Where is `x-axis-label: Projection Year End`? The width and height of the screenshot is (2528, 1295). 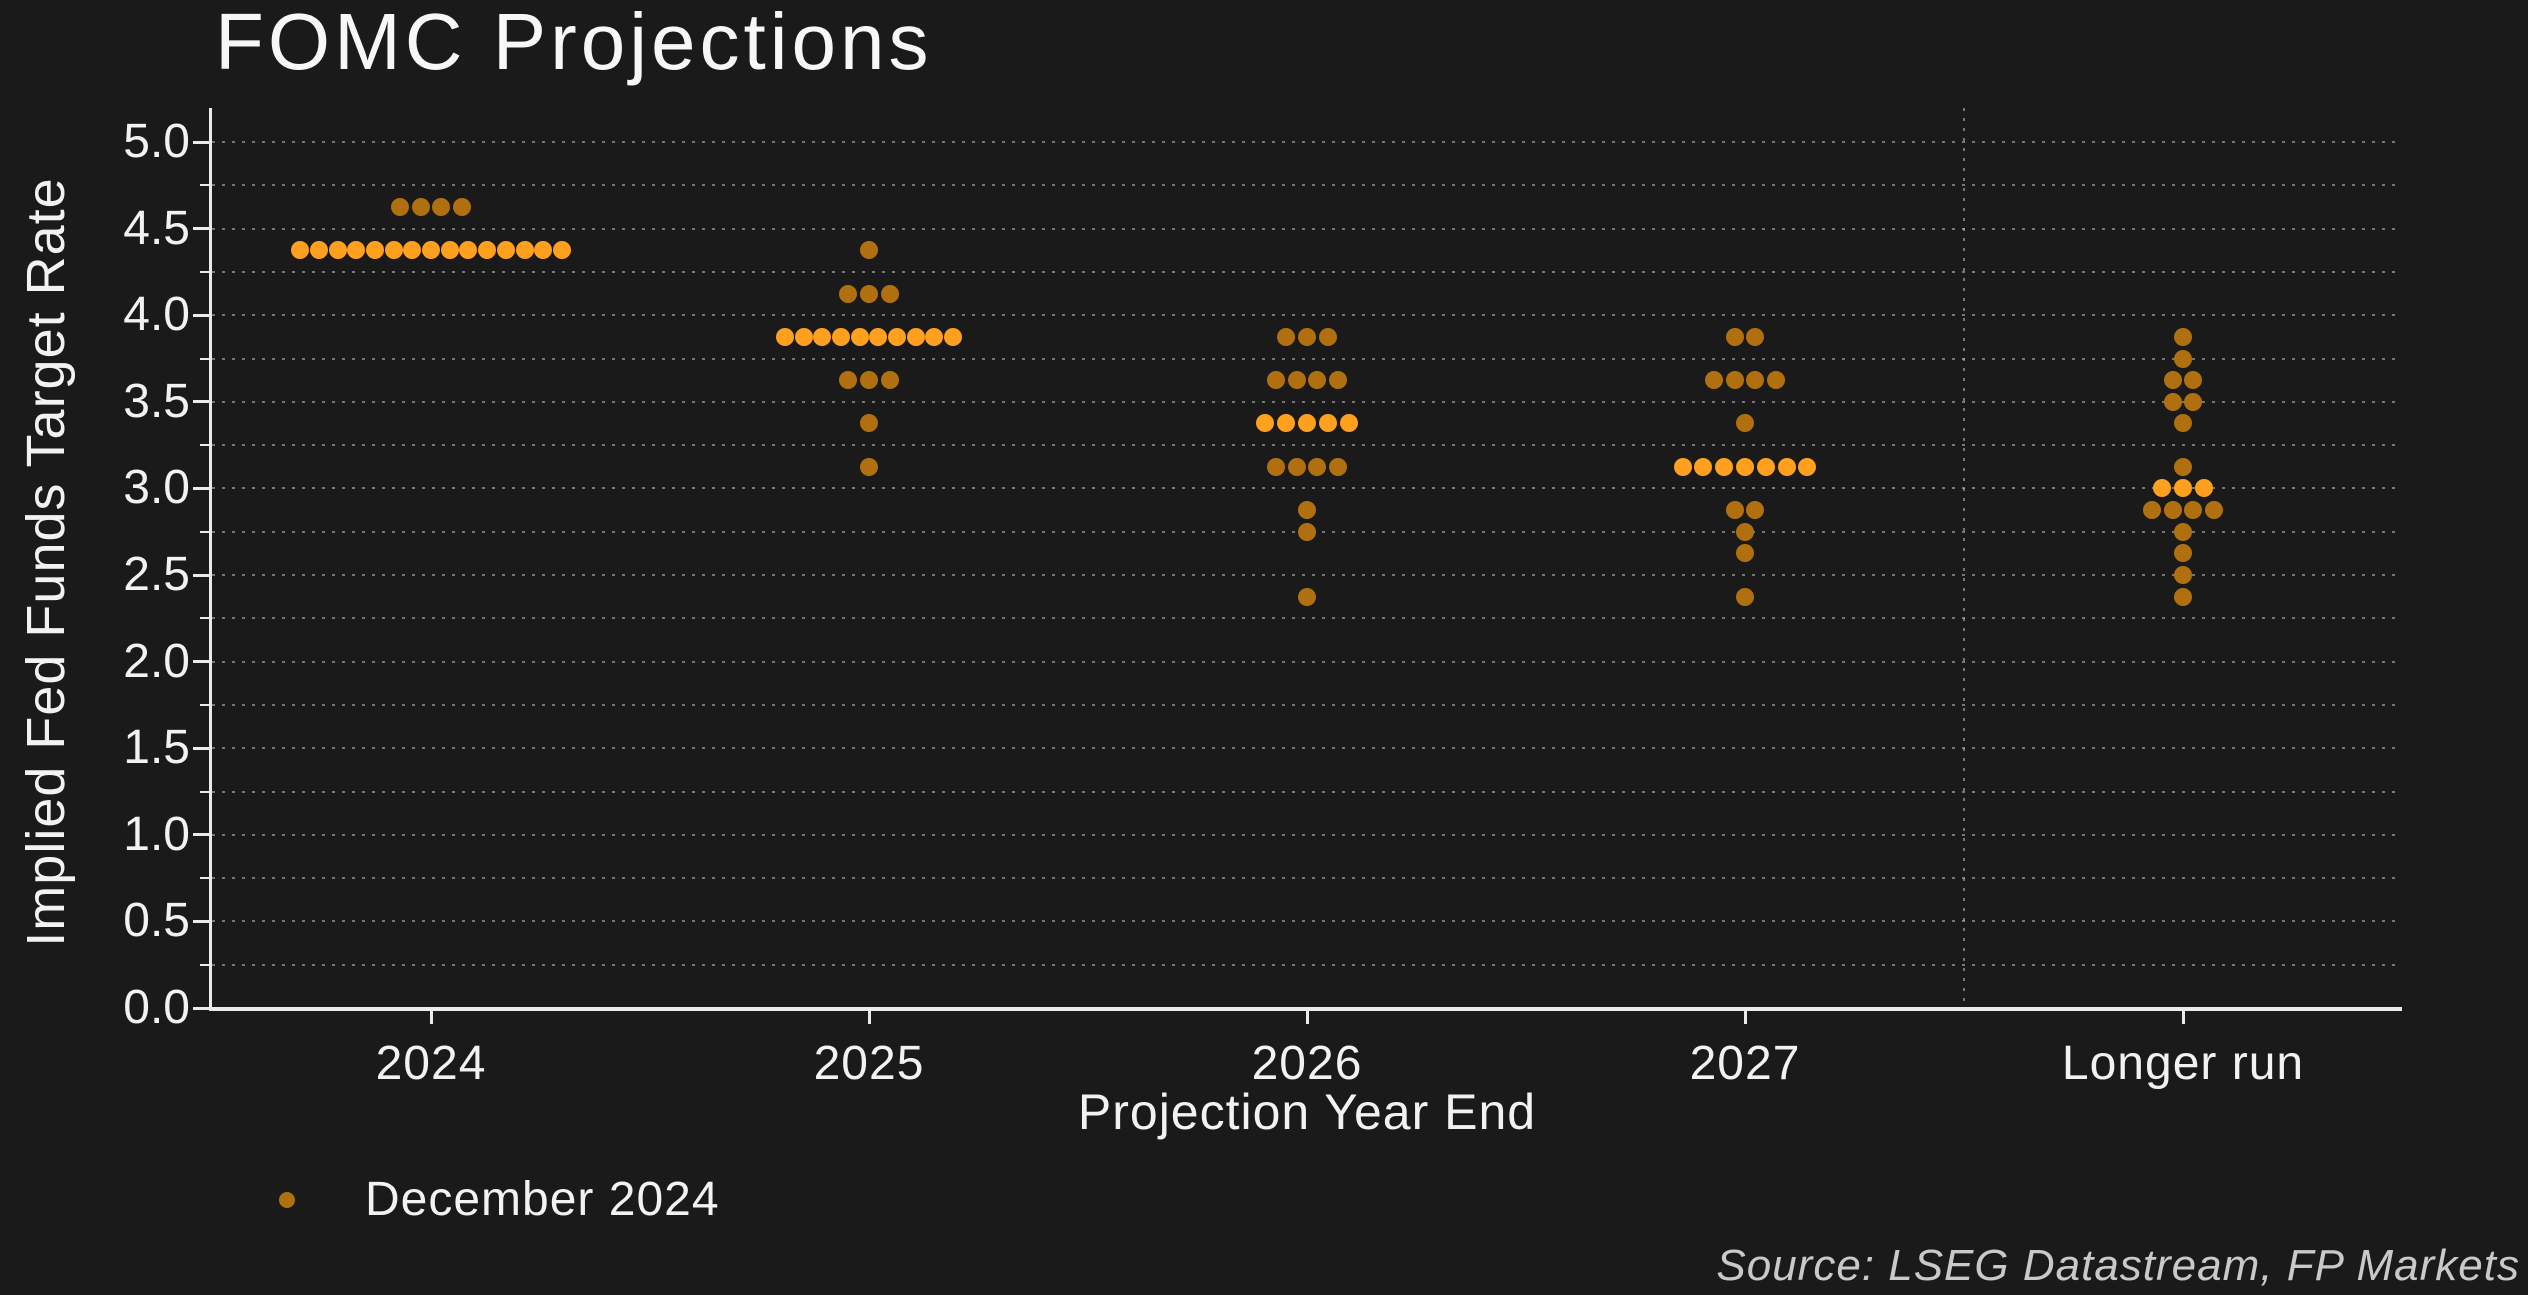
x-axis-label: Projection Year End is located at coordinates (1307, 1112).